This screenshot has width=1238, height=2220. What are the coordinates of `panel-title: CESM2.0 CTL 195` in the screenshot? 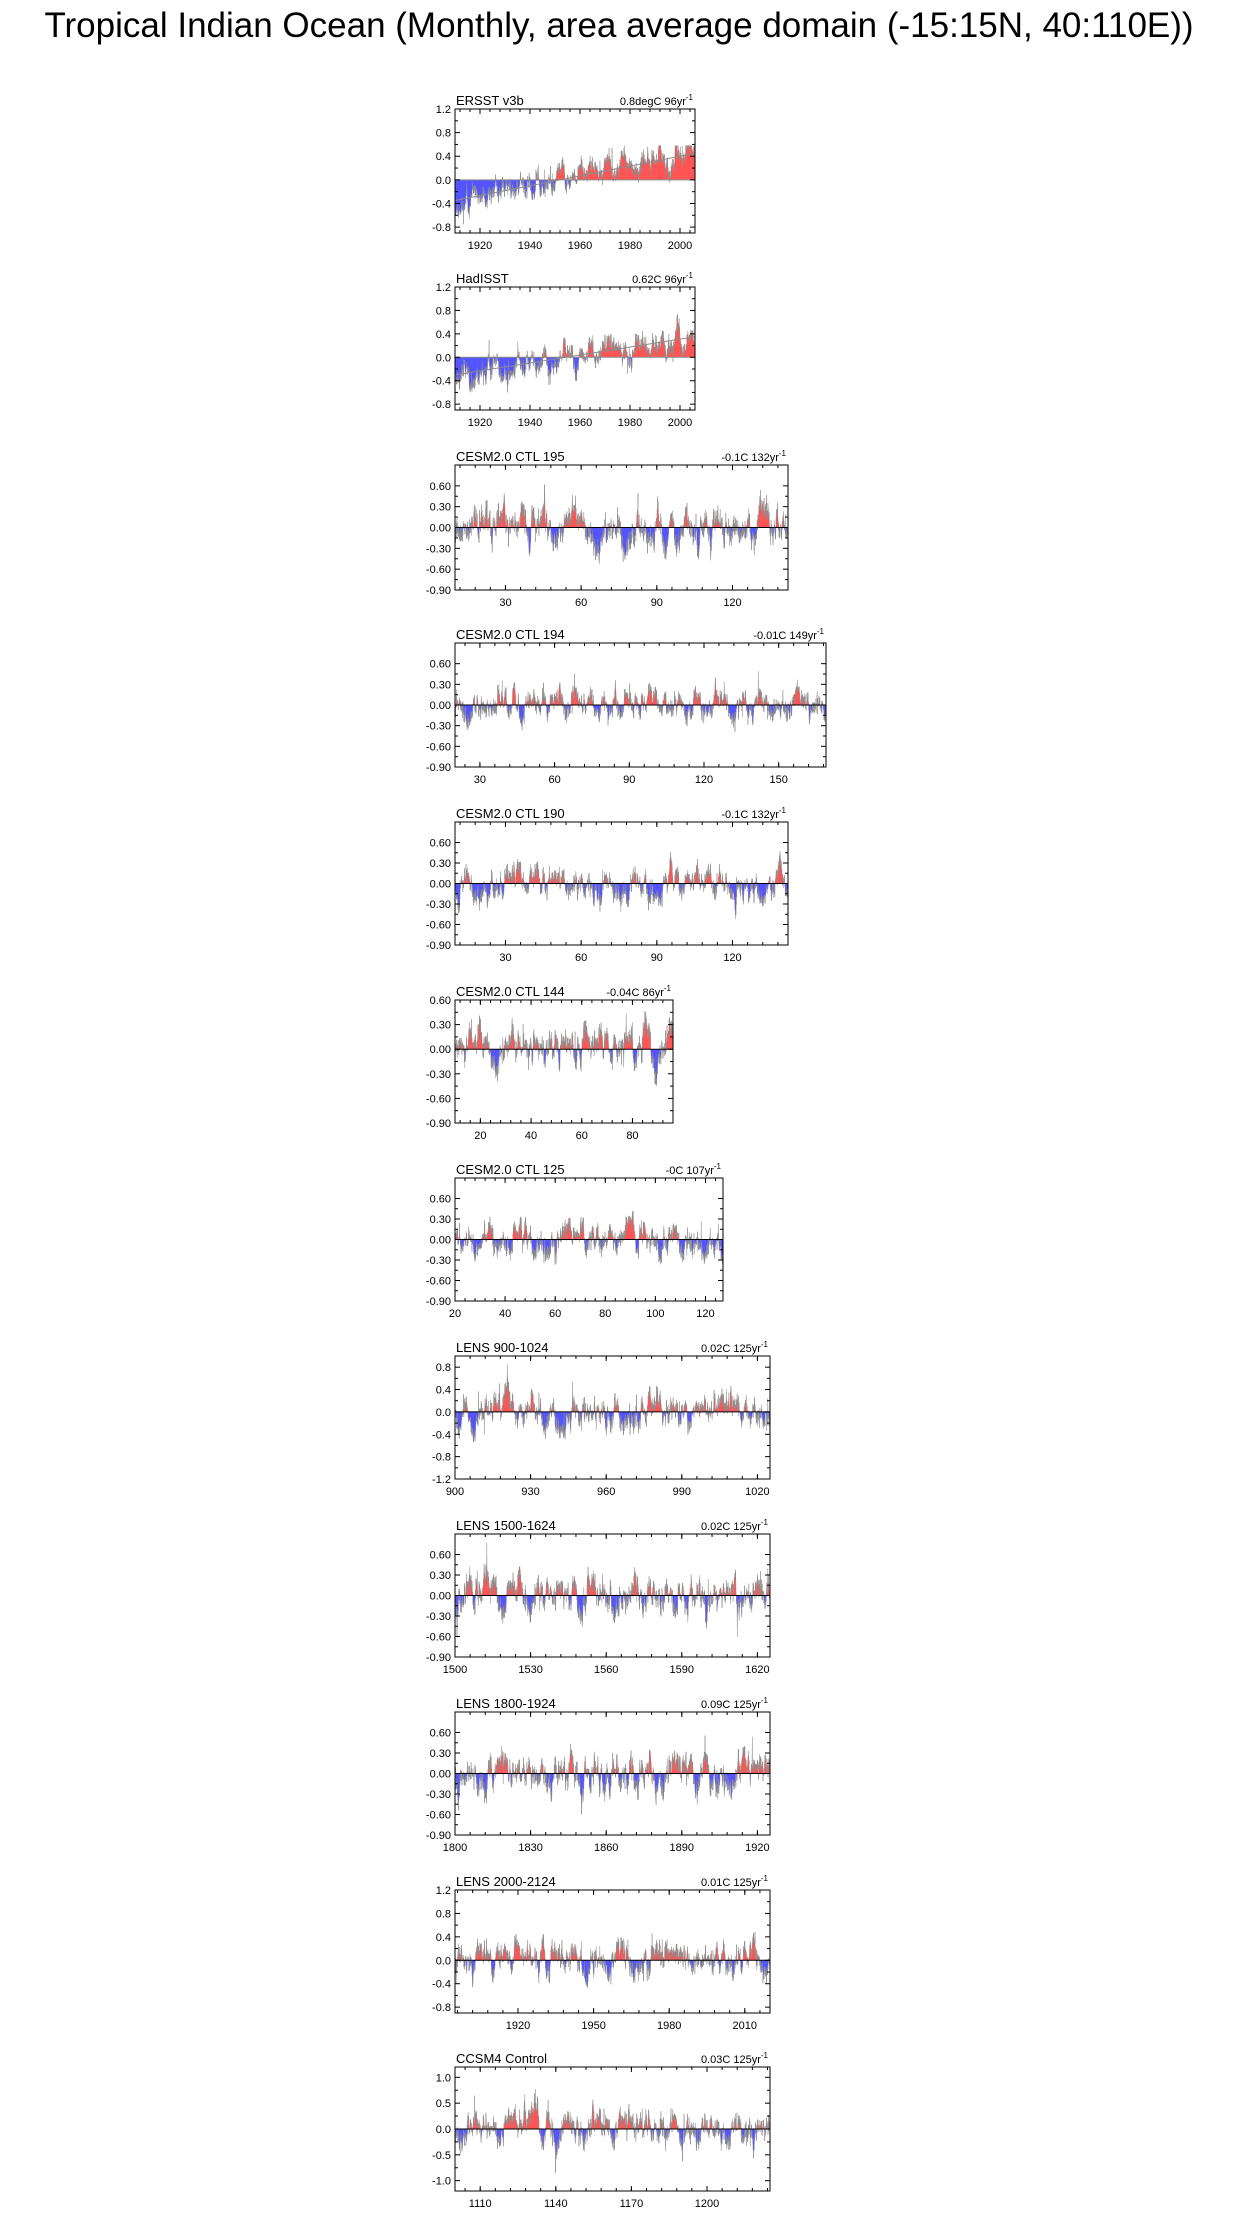 It's located at (510, 456).